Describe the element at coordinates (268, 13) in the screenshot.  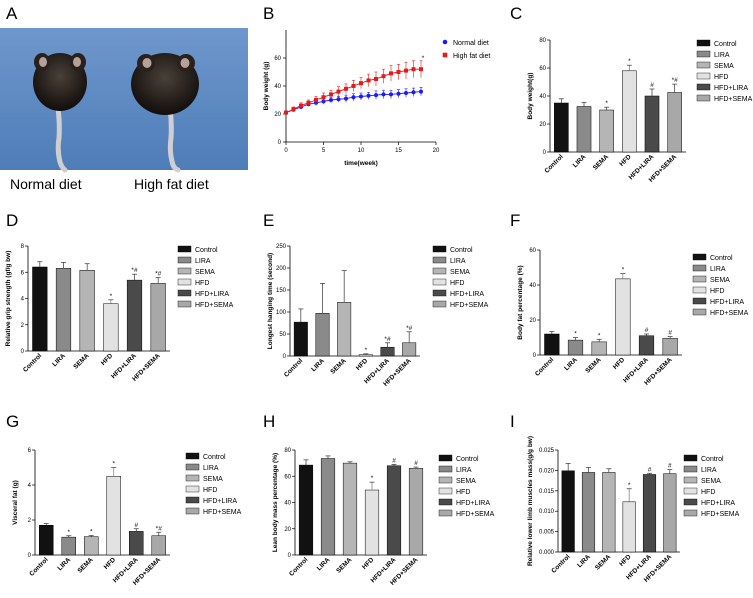
I see `panel-letter-b: B` at that location.